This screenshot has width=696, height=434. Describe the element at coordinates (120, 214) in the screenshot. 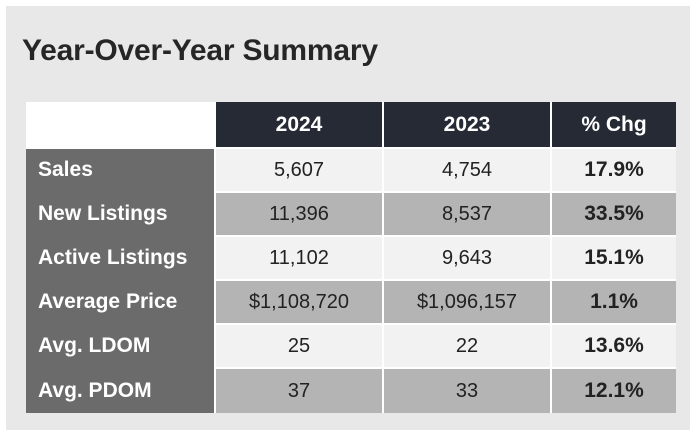

I see `row-label-new-listings: New Listings` at that location.